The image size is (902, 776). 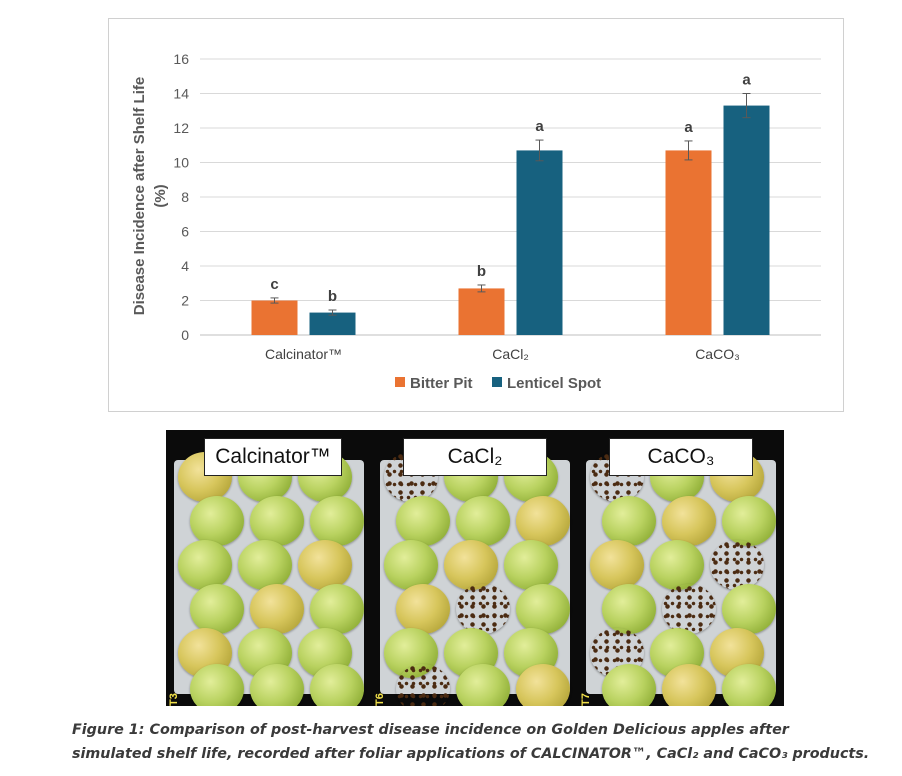 I want to click on y-tick-label: 14, so click(x=181, y=94).